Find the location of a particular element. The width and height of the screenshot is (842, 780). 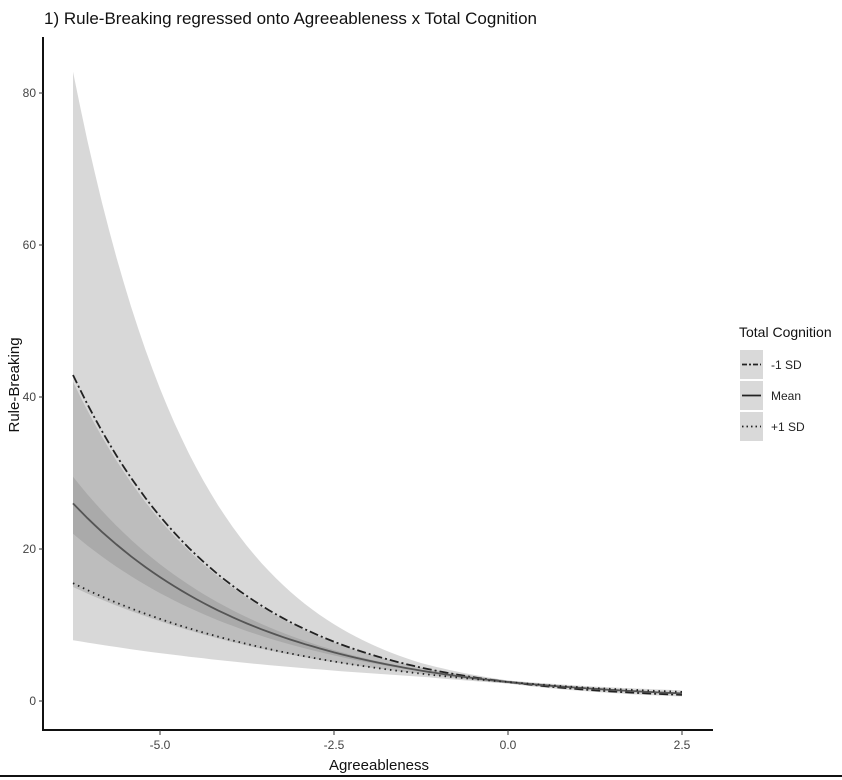

y-axis-label: Rule-Breaking is located at coordinates (14, 384).